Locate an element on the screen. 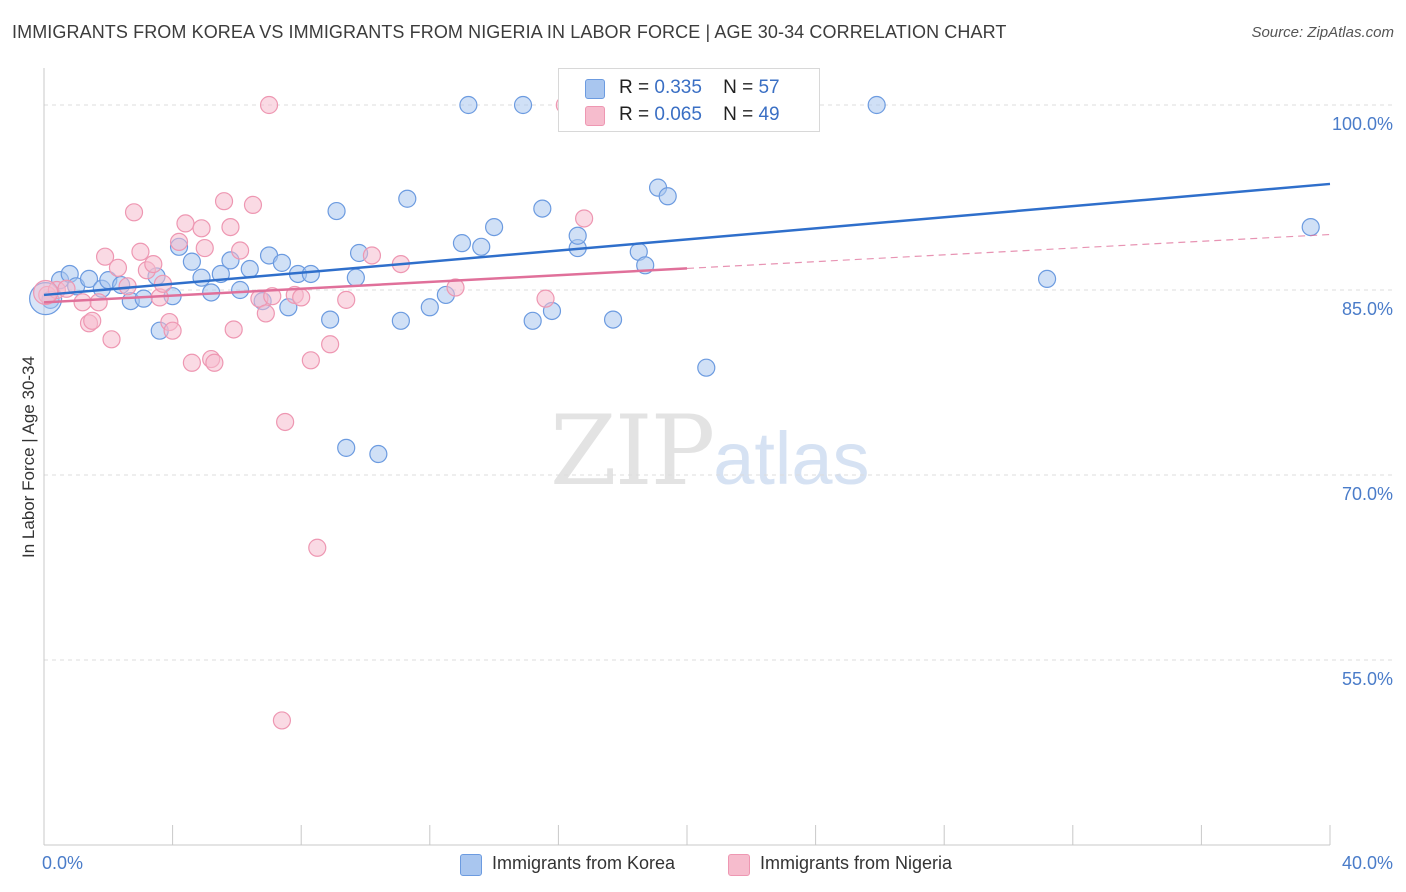 The image size is (1406, 892). nigeria-swatch is located at coordinates (595, 116).